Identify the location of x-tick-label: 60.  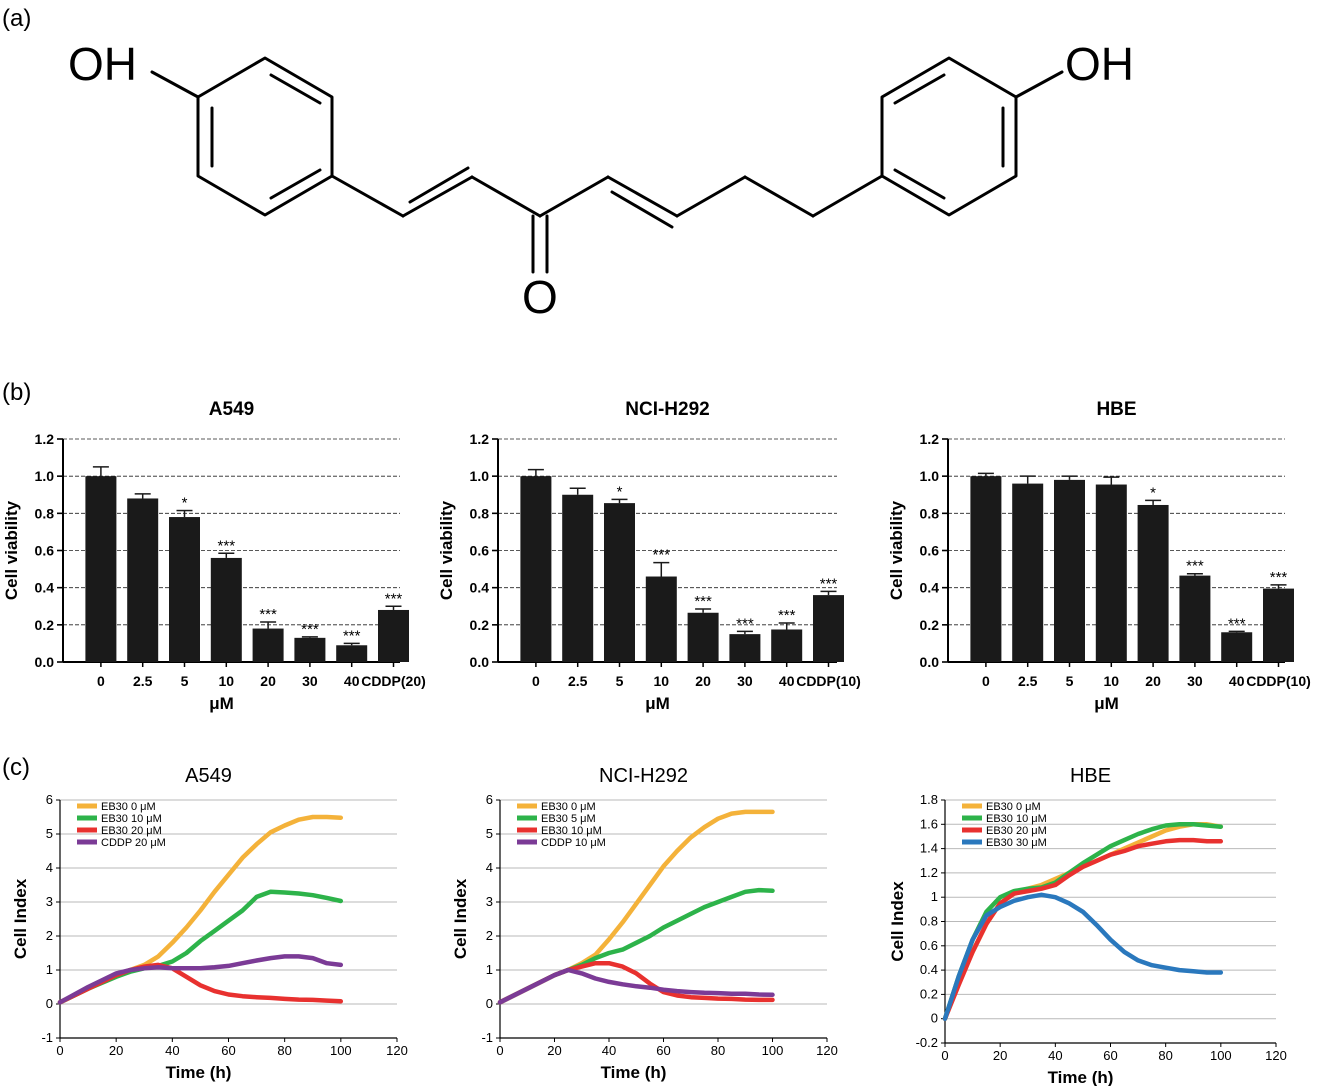
(1110, 1055).